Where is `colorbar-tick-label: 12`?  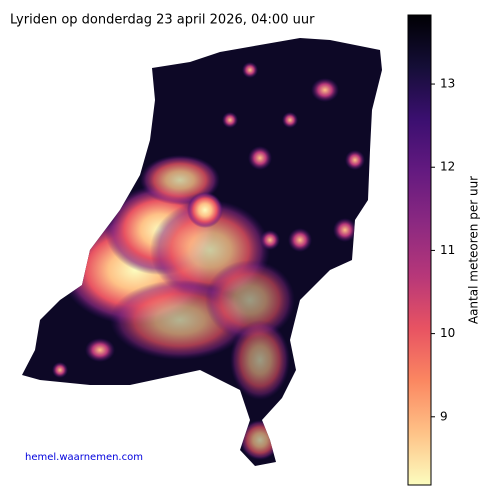
colorbar-tick-label: 12 is located at coordinates (447, 167).